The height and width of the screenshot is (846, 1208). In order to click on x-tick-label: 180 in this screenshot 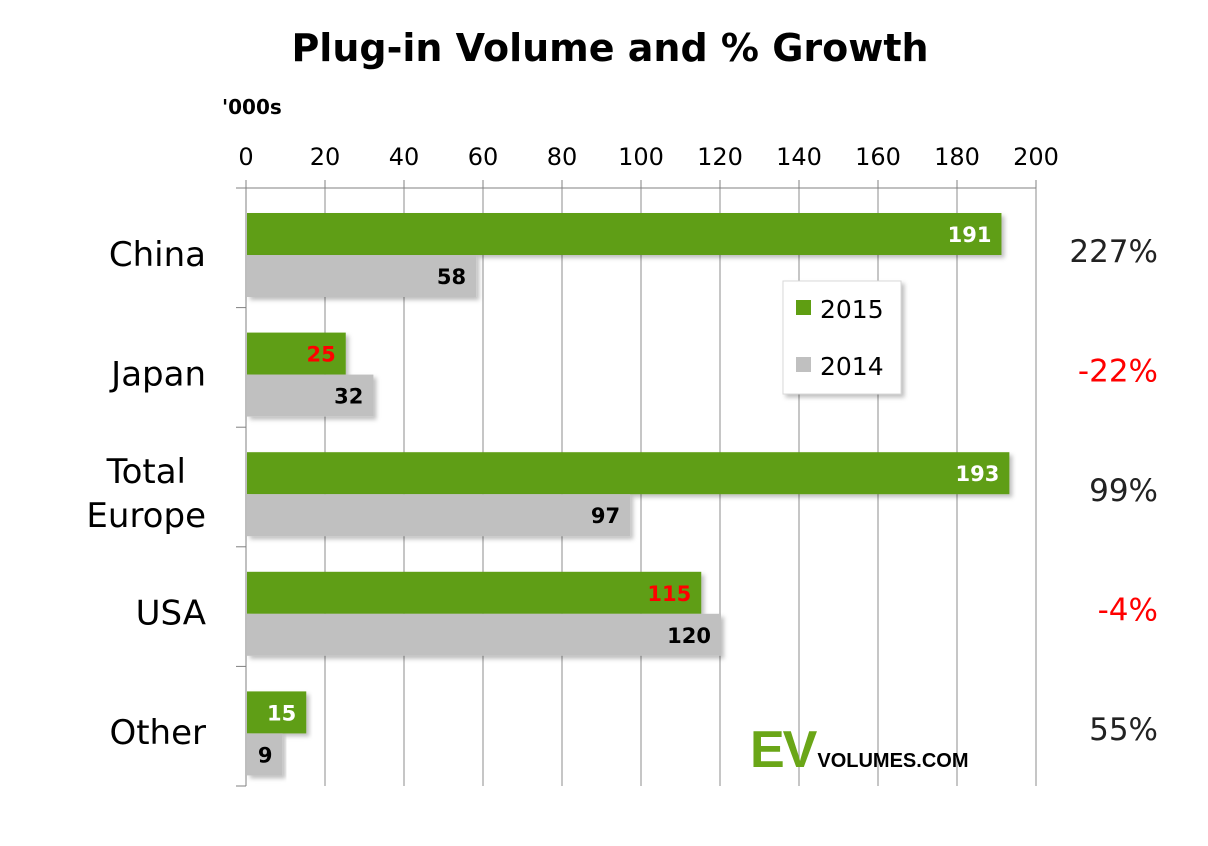, I will do `click(957, 157)`.